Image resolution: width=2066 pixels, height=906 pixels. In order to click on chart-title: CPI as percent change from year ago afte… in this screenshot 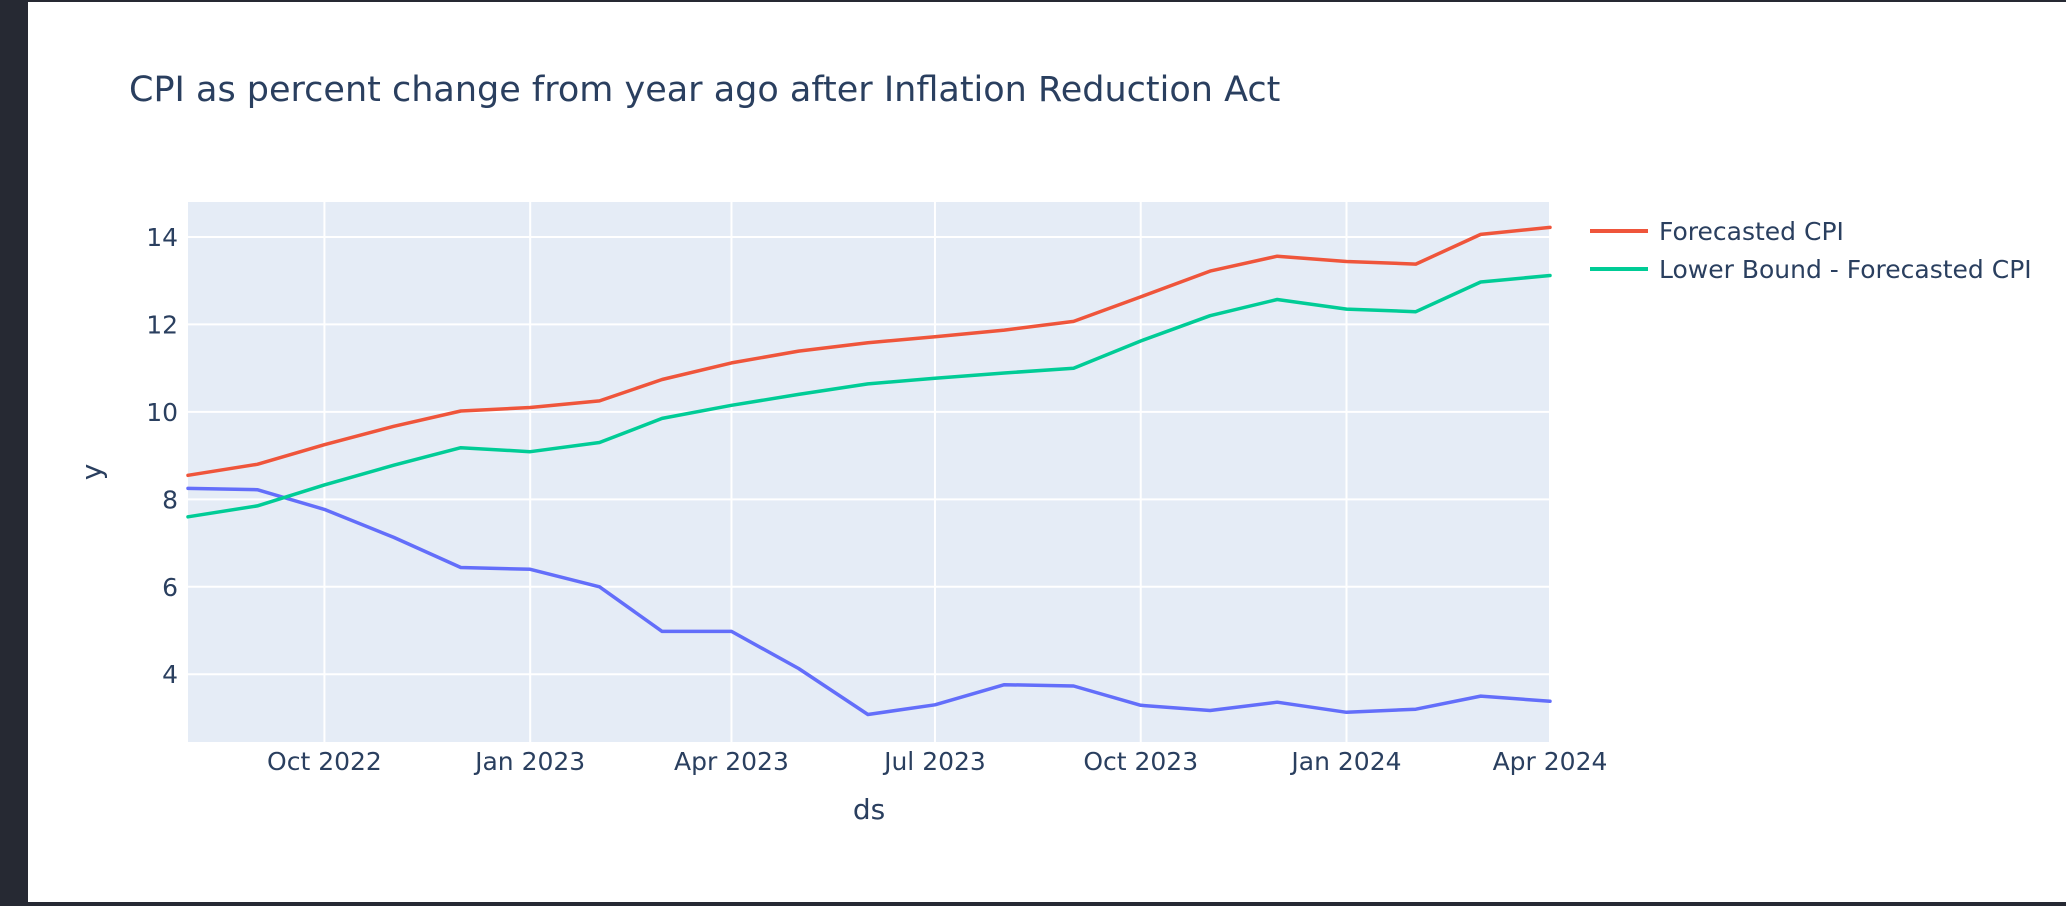, I will do `click(704, 90)`.